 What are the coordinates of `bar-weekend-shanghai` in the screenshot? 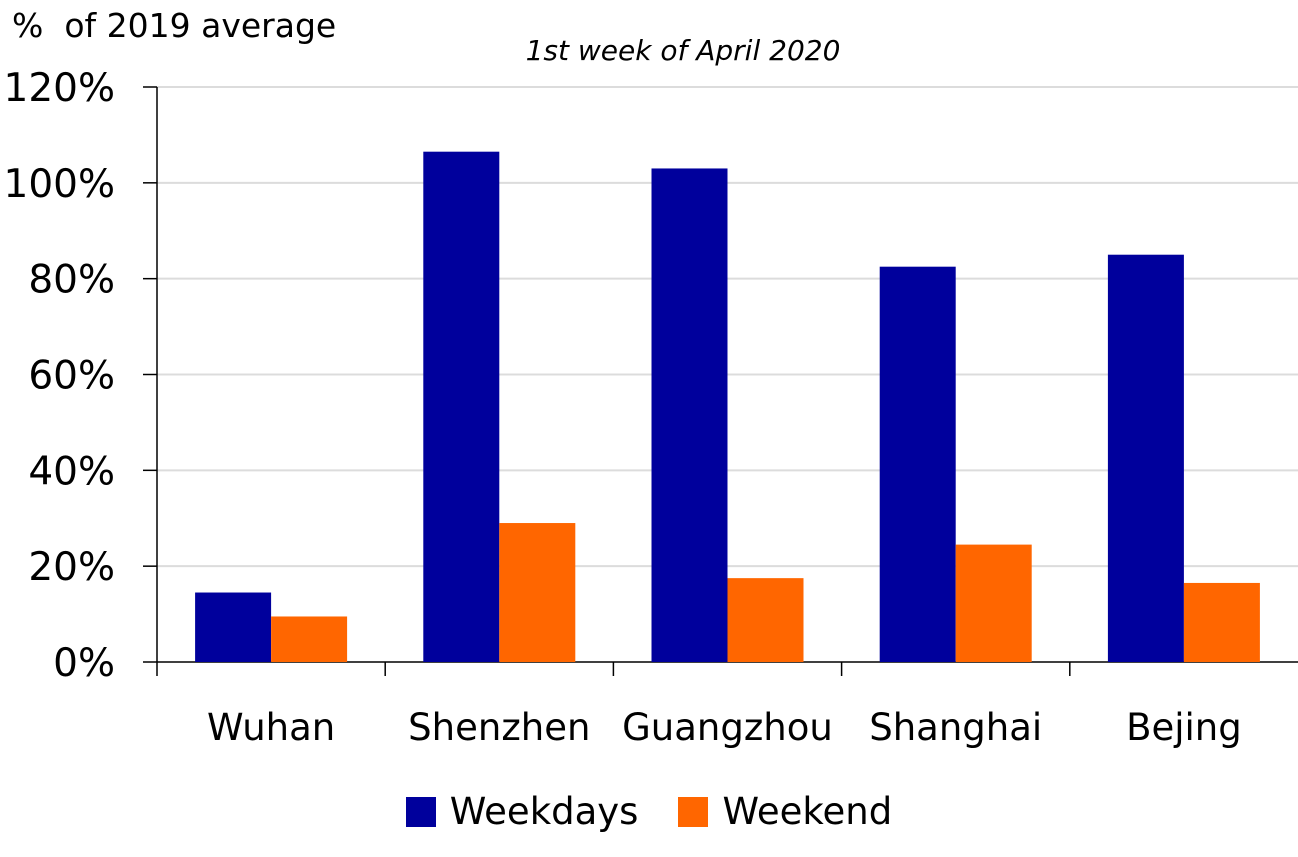 It's located at (993, 603).